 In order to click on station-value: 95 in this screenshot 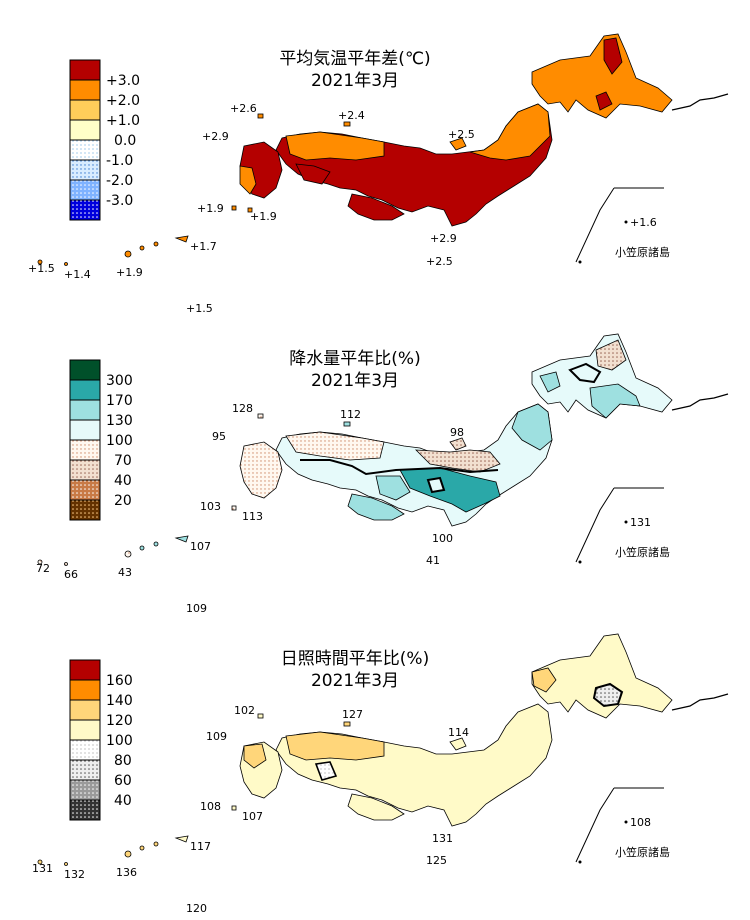, I will do `click(219, 436)`.